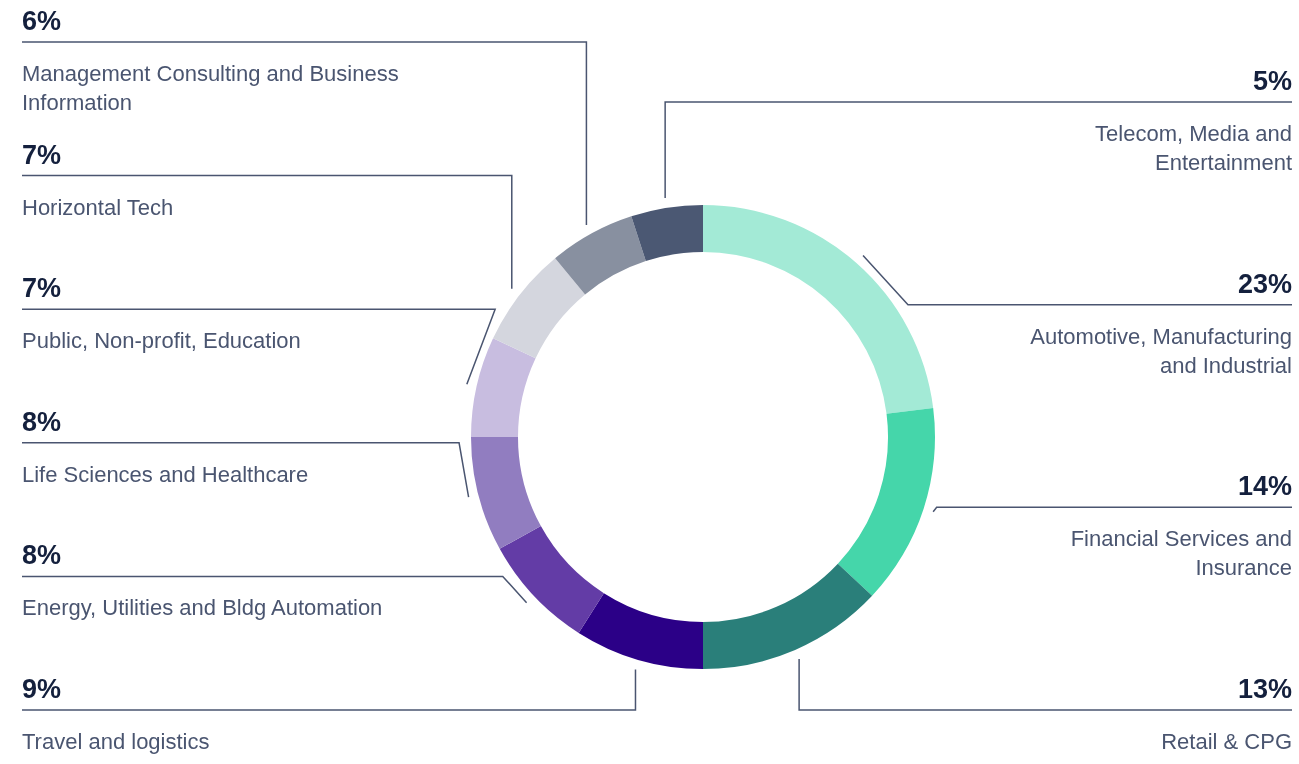 The height and width of the screenshot is (764, 1299). I want to click on slice-label: Energy, Utilities and Bldg Automation, so click(202, 608).